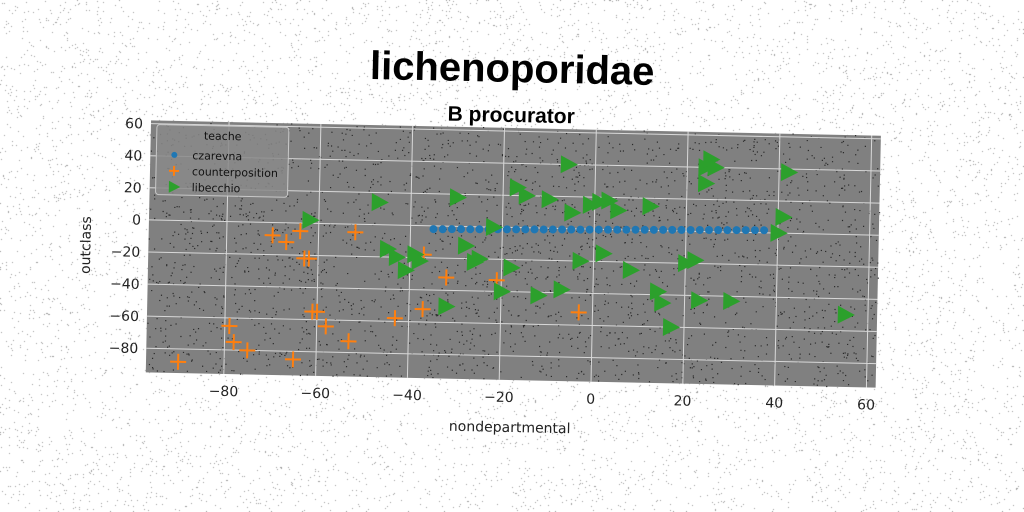 This screenshot has height=512, width=1024. I want to click on chart-subtitle: B procurator, so click(511, 116).